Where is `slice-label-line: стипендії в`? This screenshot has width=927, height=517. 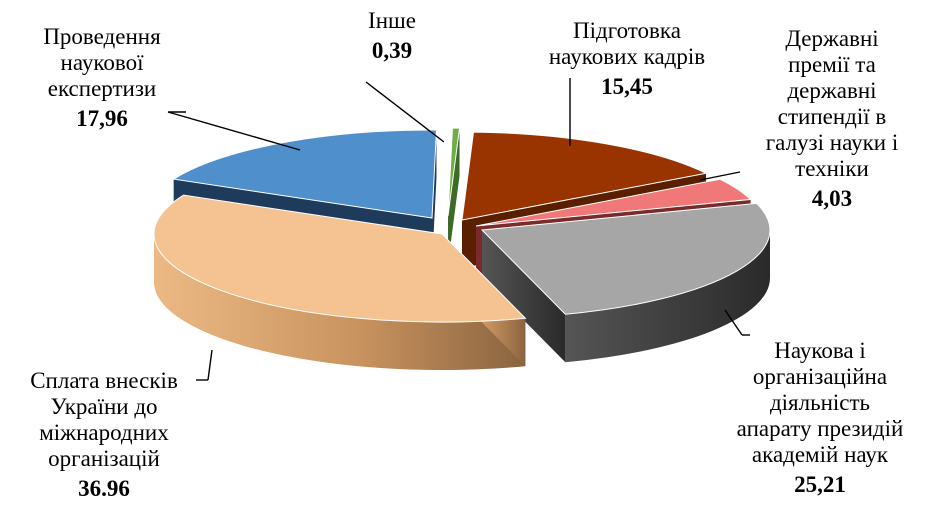
slice-label-line: стипендії в is located at coordinates (832, 116).